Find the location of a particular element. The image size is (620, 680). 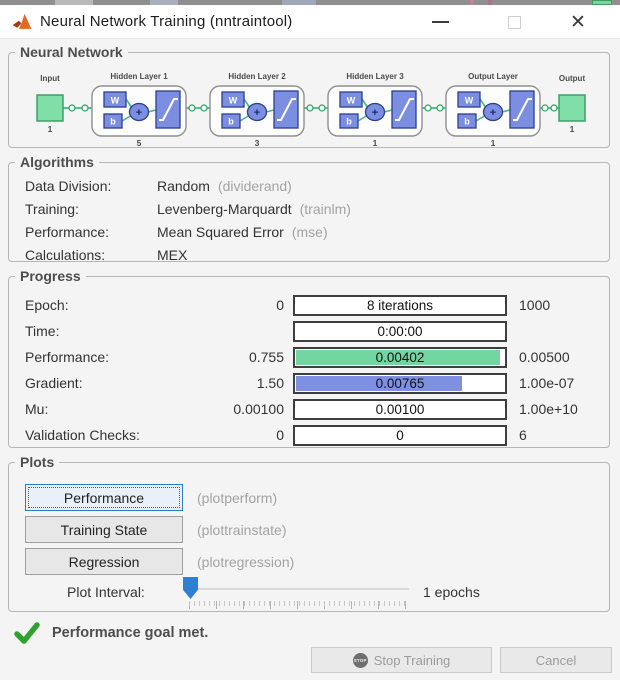

progress-label: Epoch: is located at coordinates (47, 305).